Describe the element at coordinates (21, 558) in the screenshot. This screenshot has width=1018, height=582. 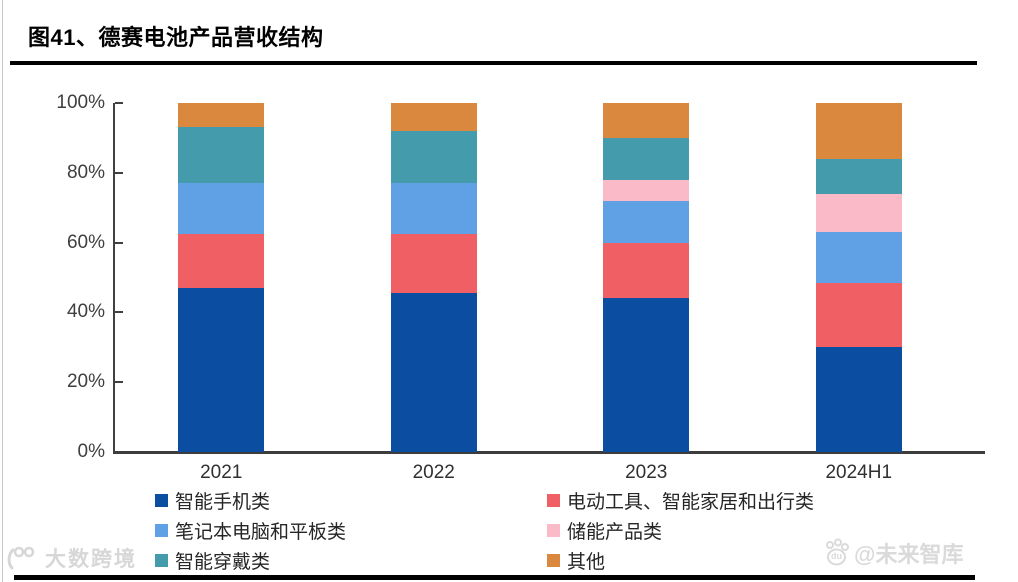
I see `dashukuajing-logo-icon` at that location.